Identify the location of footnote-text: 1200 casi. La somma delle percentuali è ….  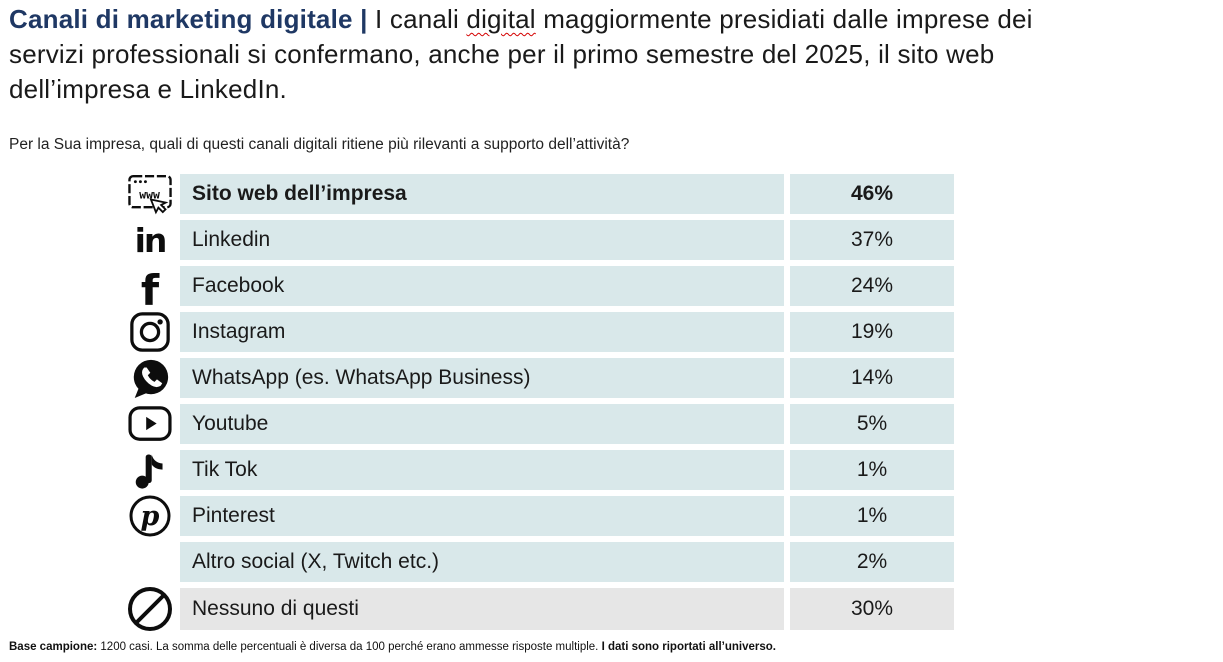
(349, 647).